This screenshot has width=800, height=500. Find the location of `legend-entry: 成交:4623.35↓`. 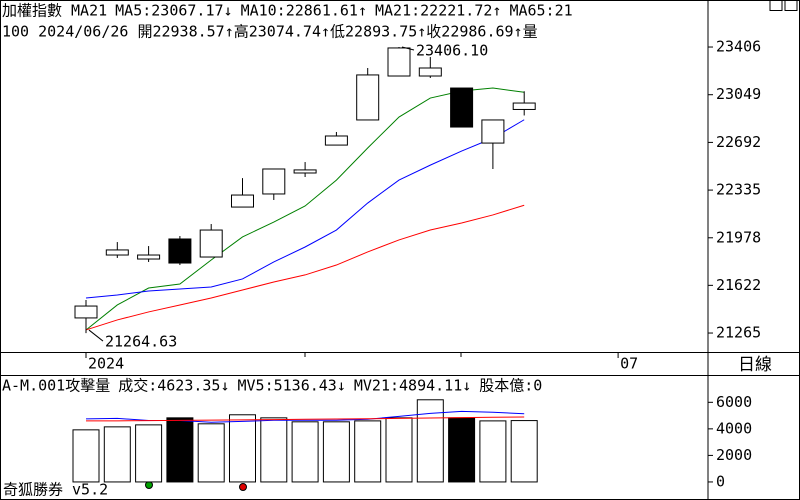

legend-entry: 成交:4623.35↓ is located at coordinates (173, 386).